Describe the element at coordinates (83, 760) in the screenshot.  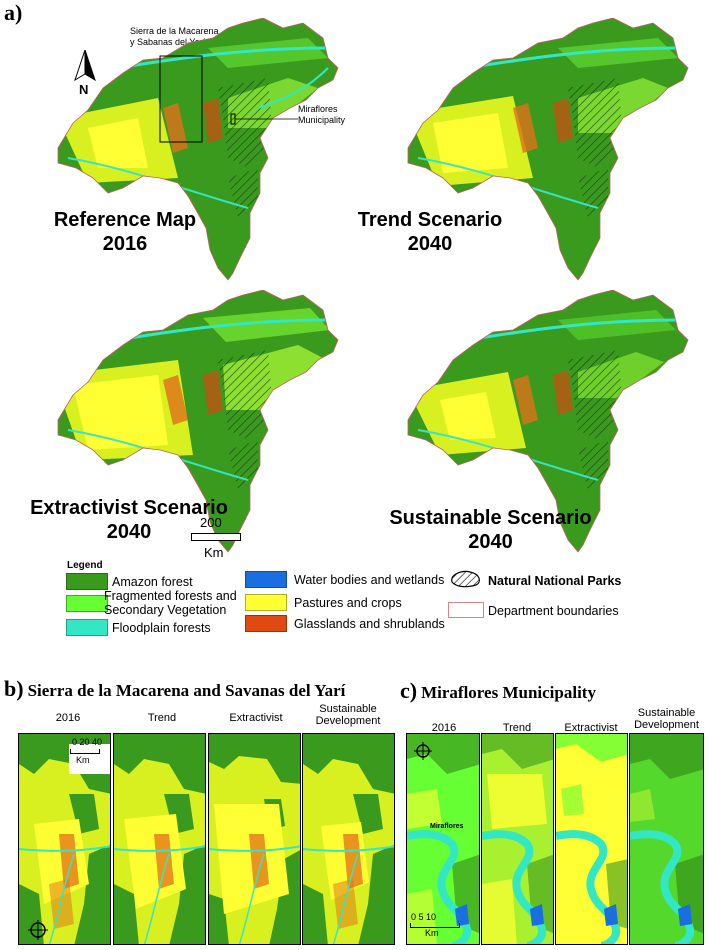
I see `panel-b-scale-unit: Km` at that location.